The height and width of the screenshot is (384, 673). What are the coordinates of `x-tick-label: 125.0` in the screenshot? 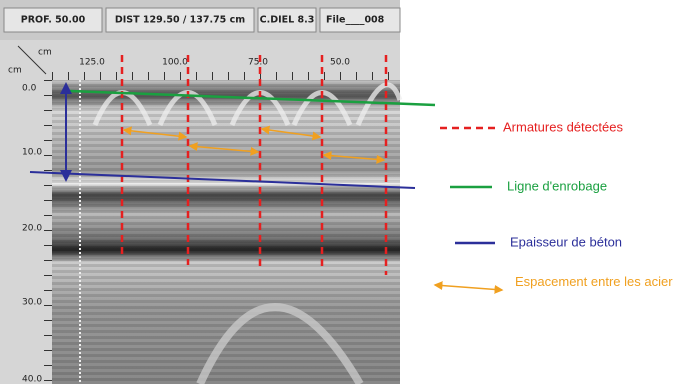 It's located at (92, 63).